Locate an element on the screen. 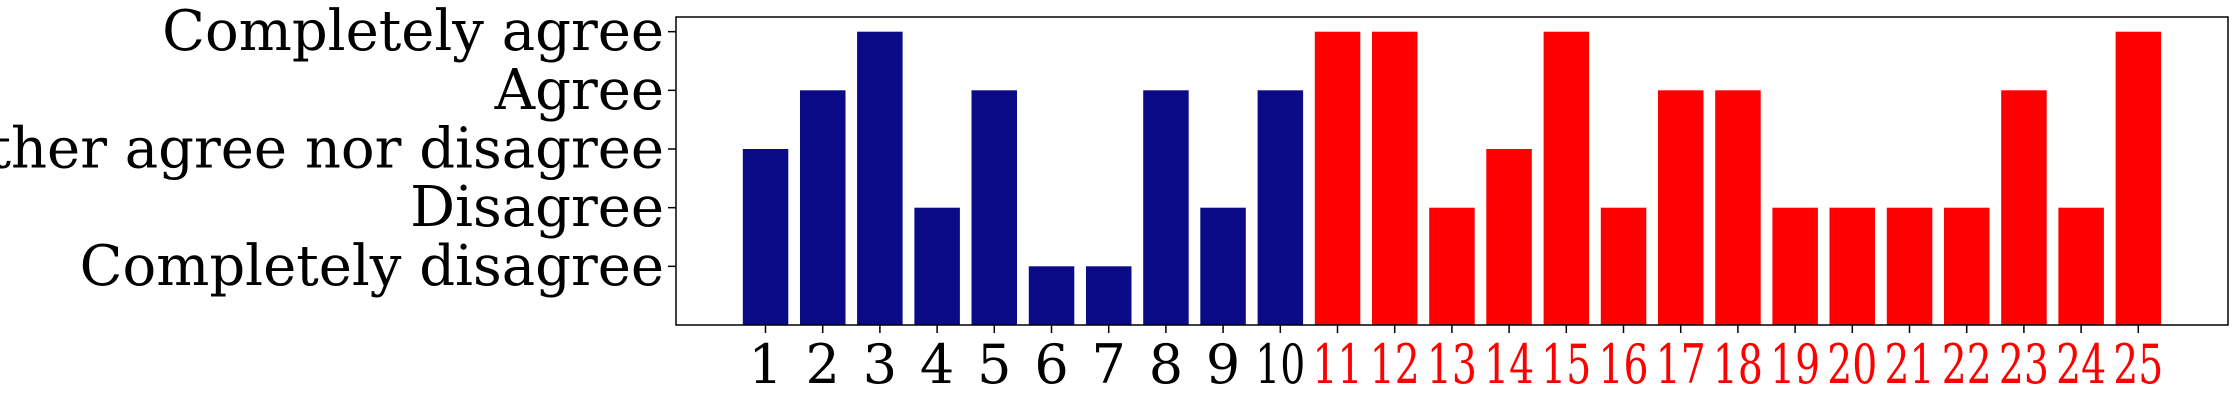  y-tick-label: Completely agree is located at coordinates (413, 32).